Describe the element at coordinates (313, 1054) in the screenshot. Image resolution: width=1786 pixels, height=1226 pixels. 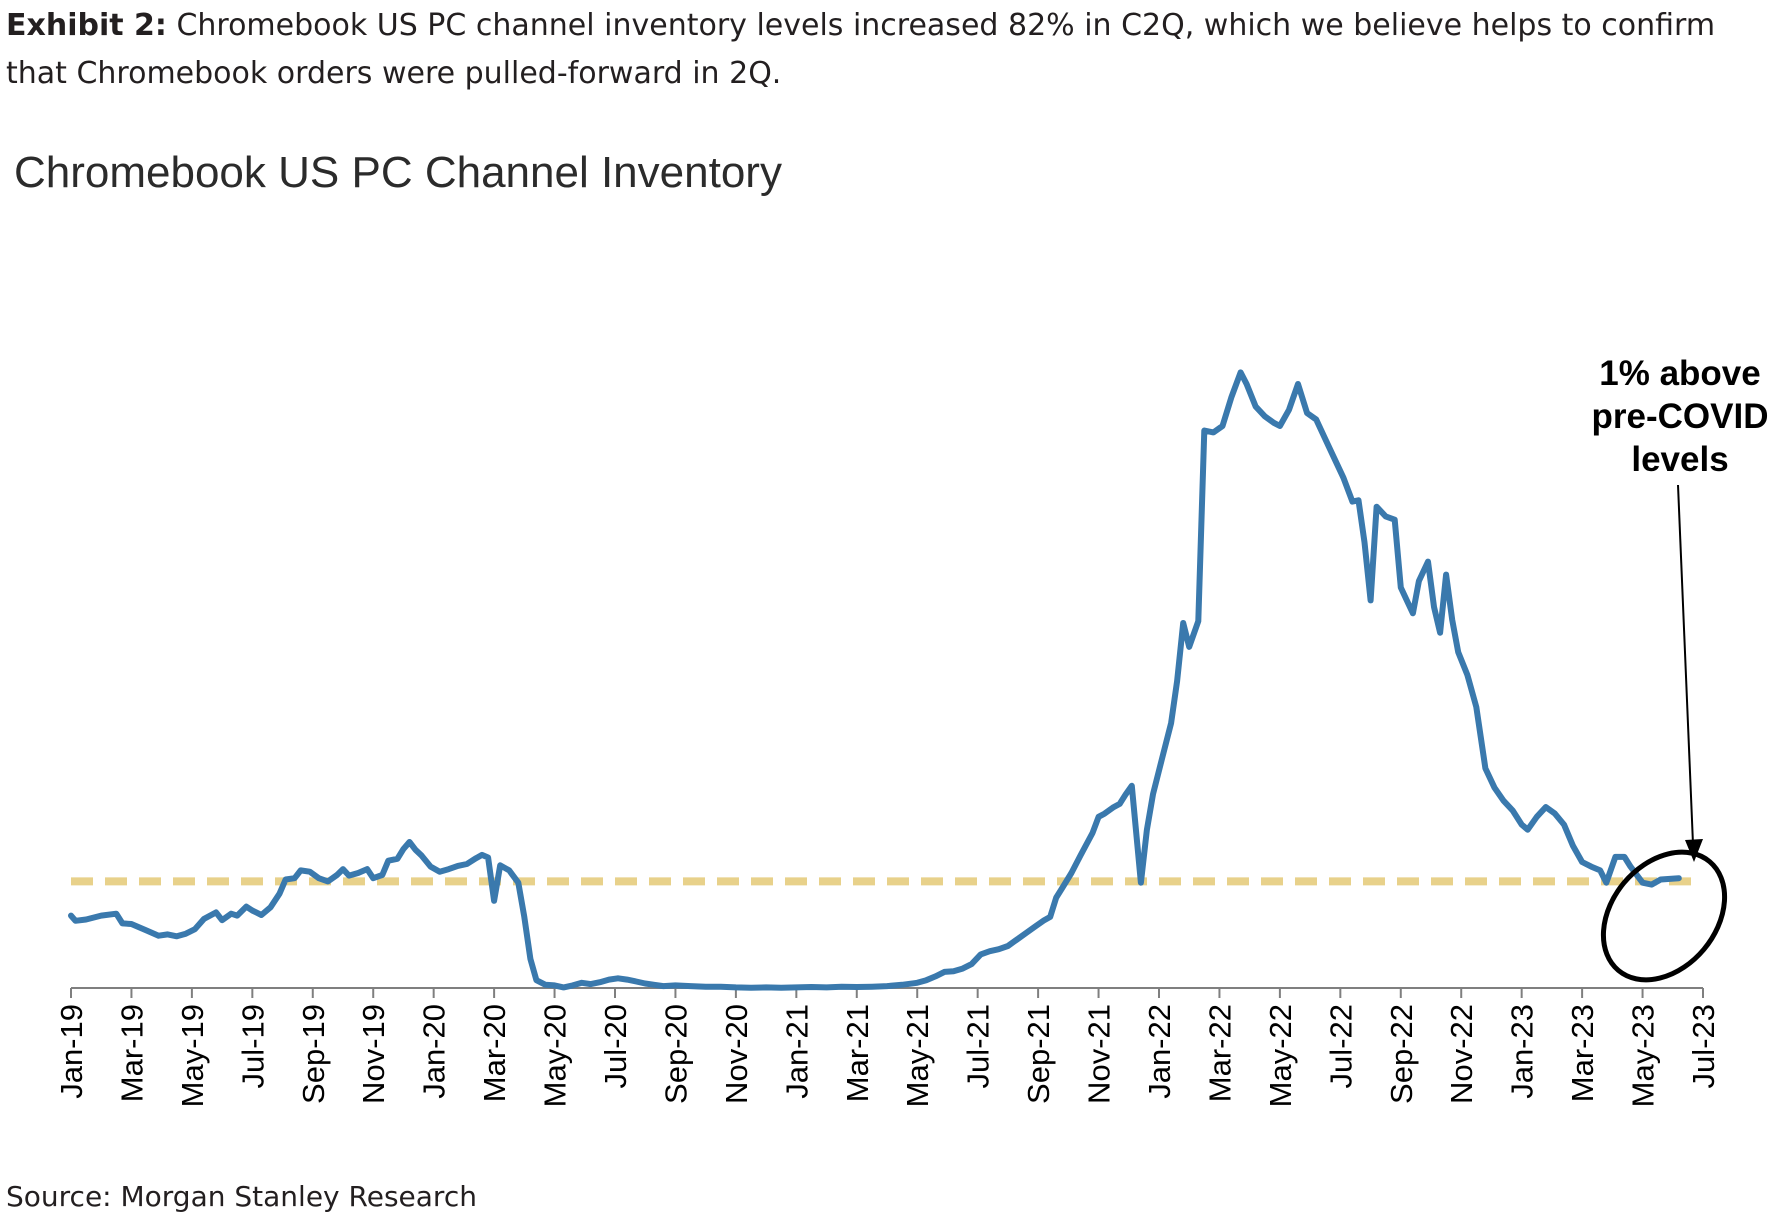
I see `x-tick-label: Sep-19` at that location.